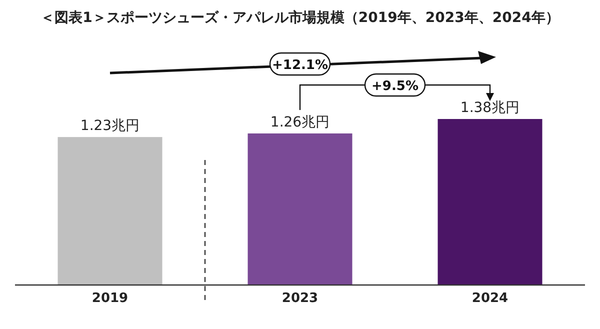 Image resolution: width=600 pixels, height=329 pixels. I want to click on text: +9.5%, so click(395, 86).